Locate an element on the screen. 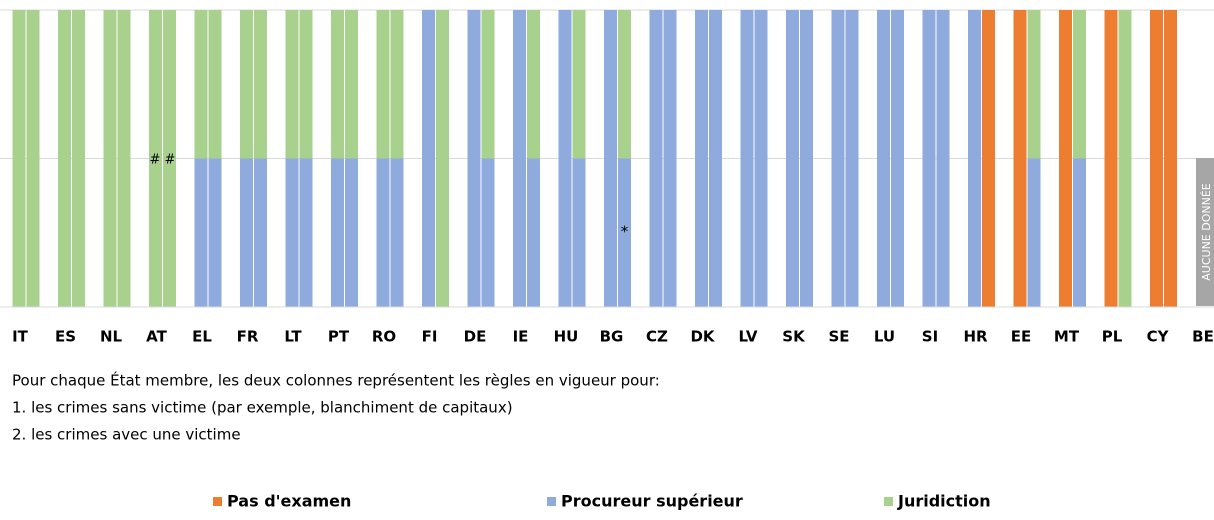  x-tick-label: CZ is located at coordinates (657, 337).